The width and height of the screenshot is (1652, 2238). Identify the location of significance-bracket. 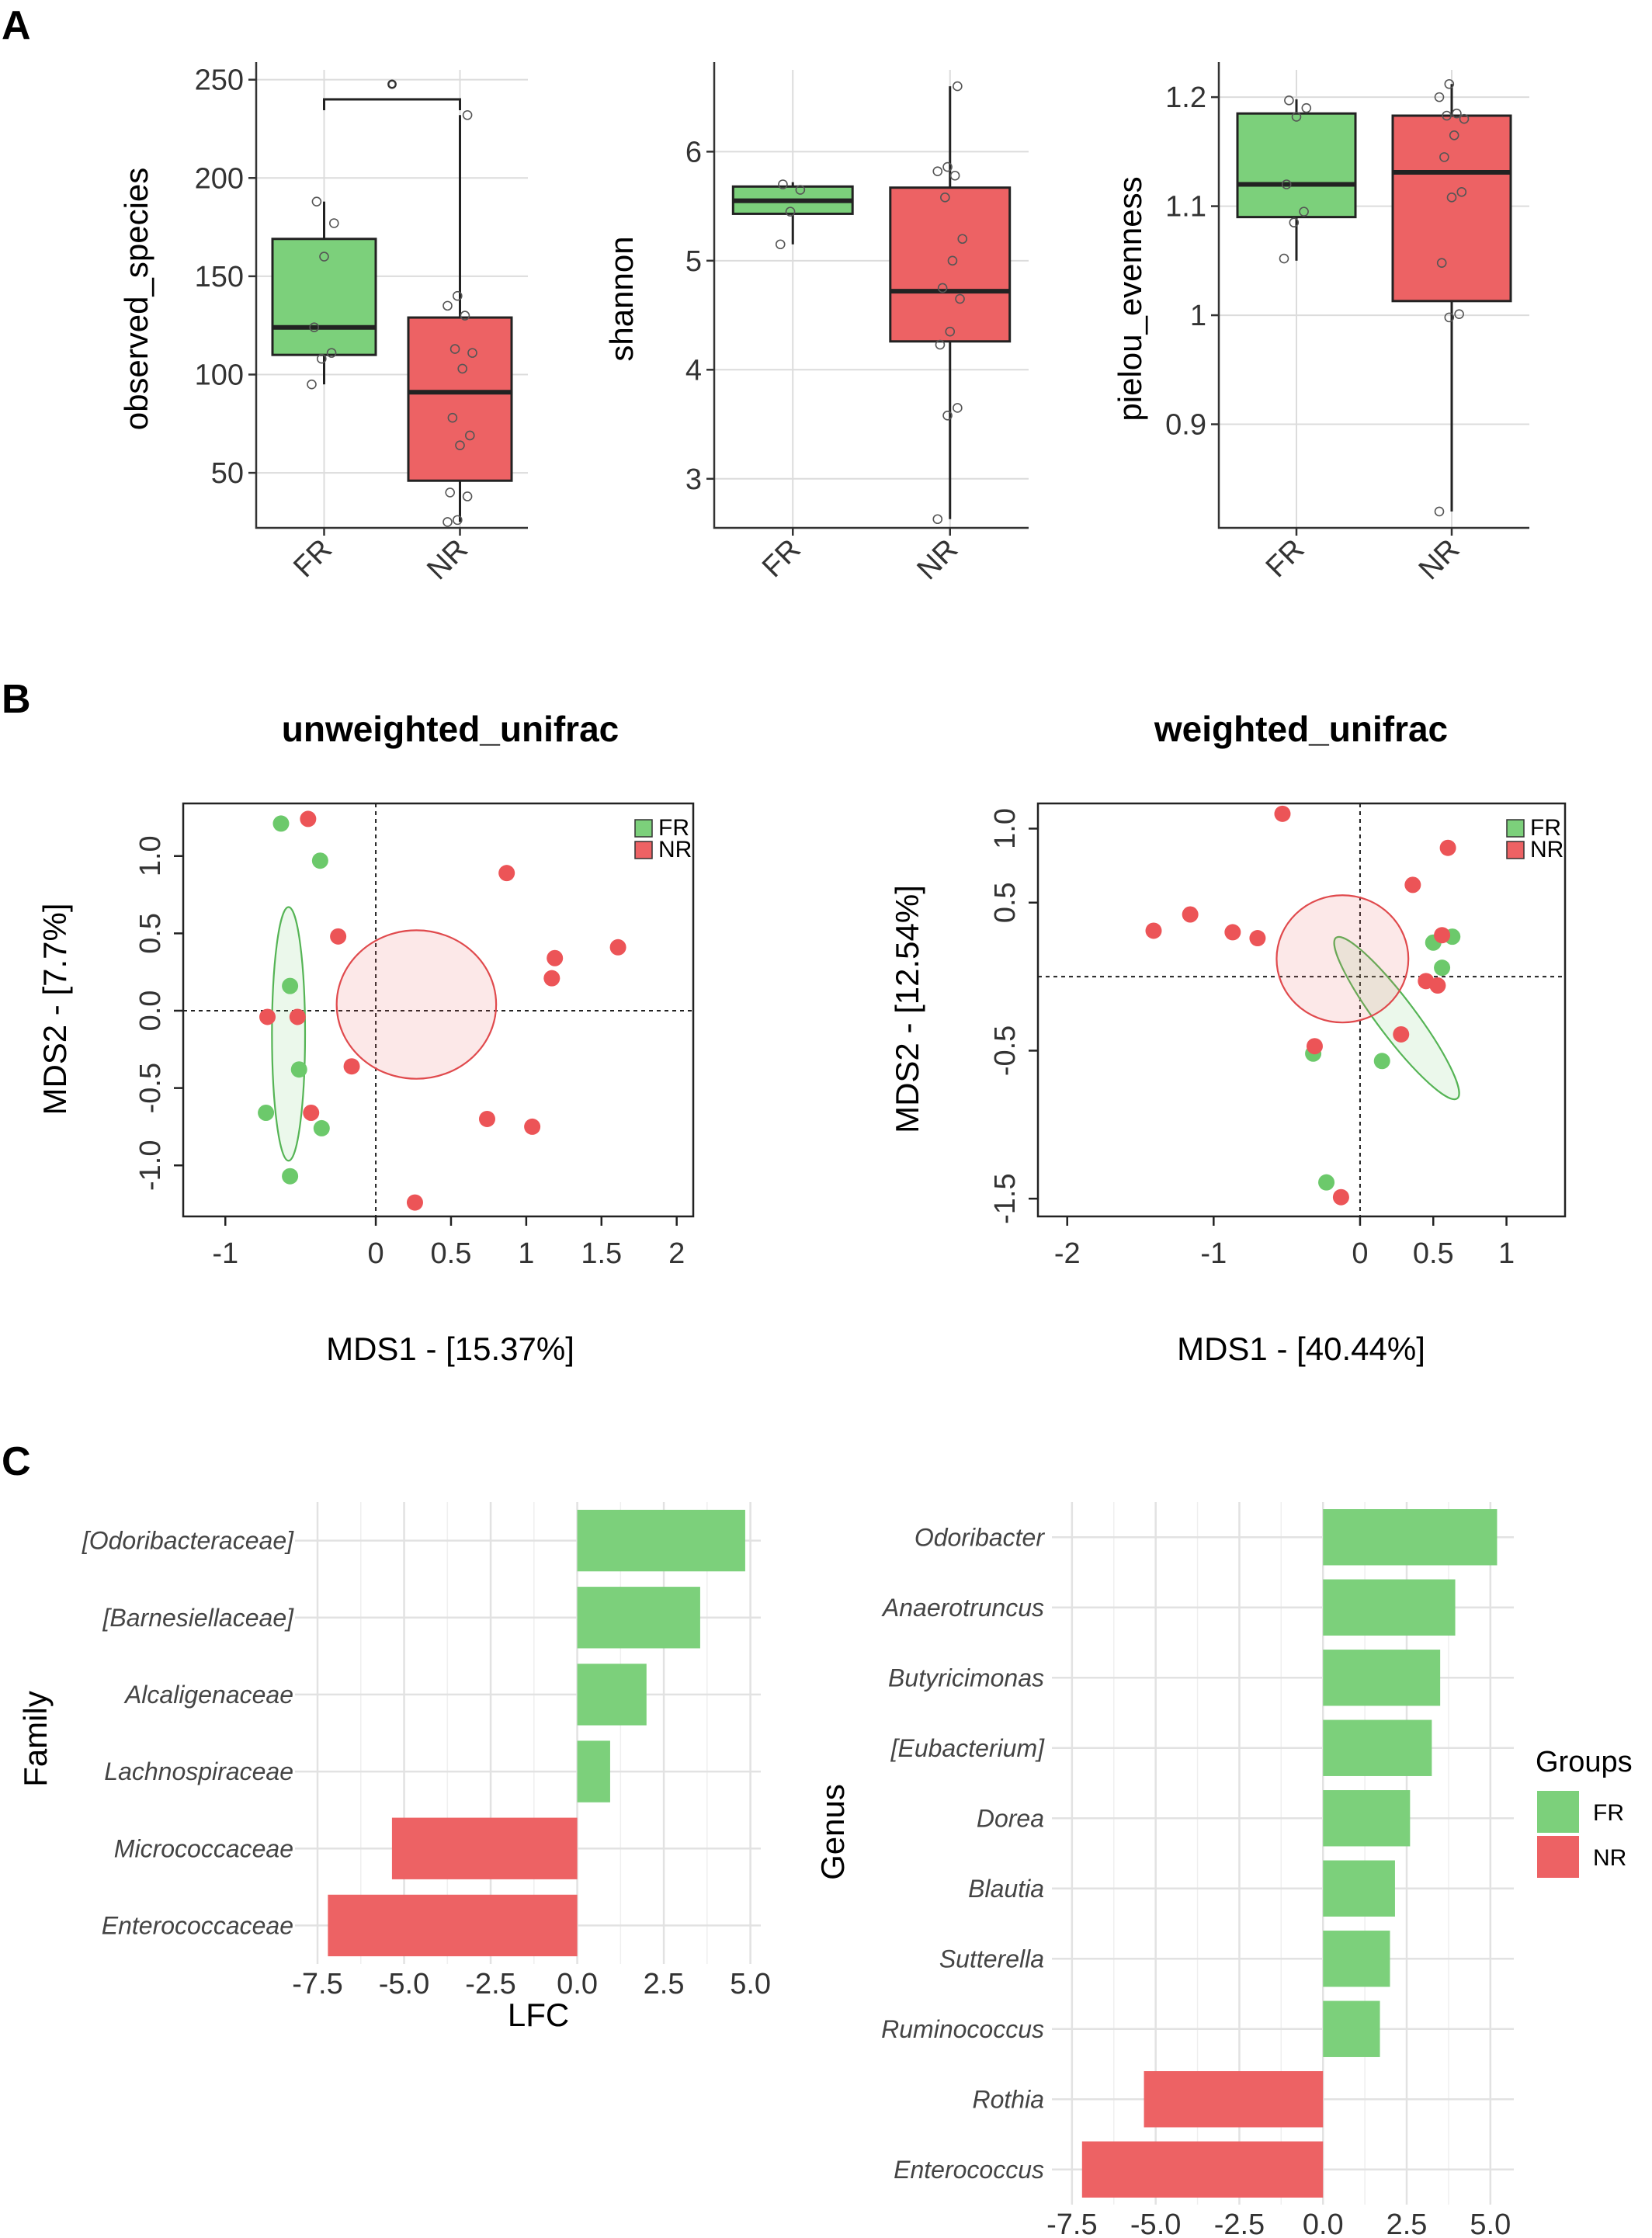
(392, 104).